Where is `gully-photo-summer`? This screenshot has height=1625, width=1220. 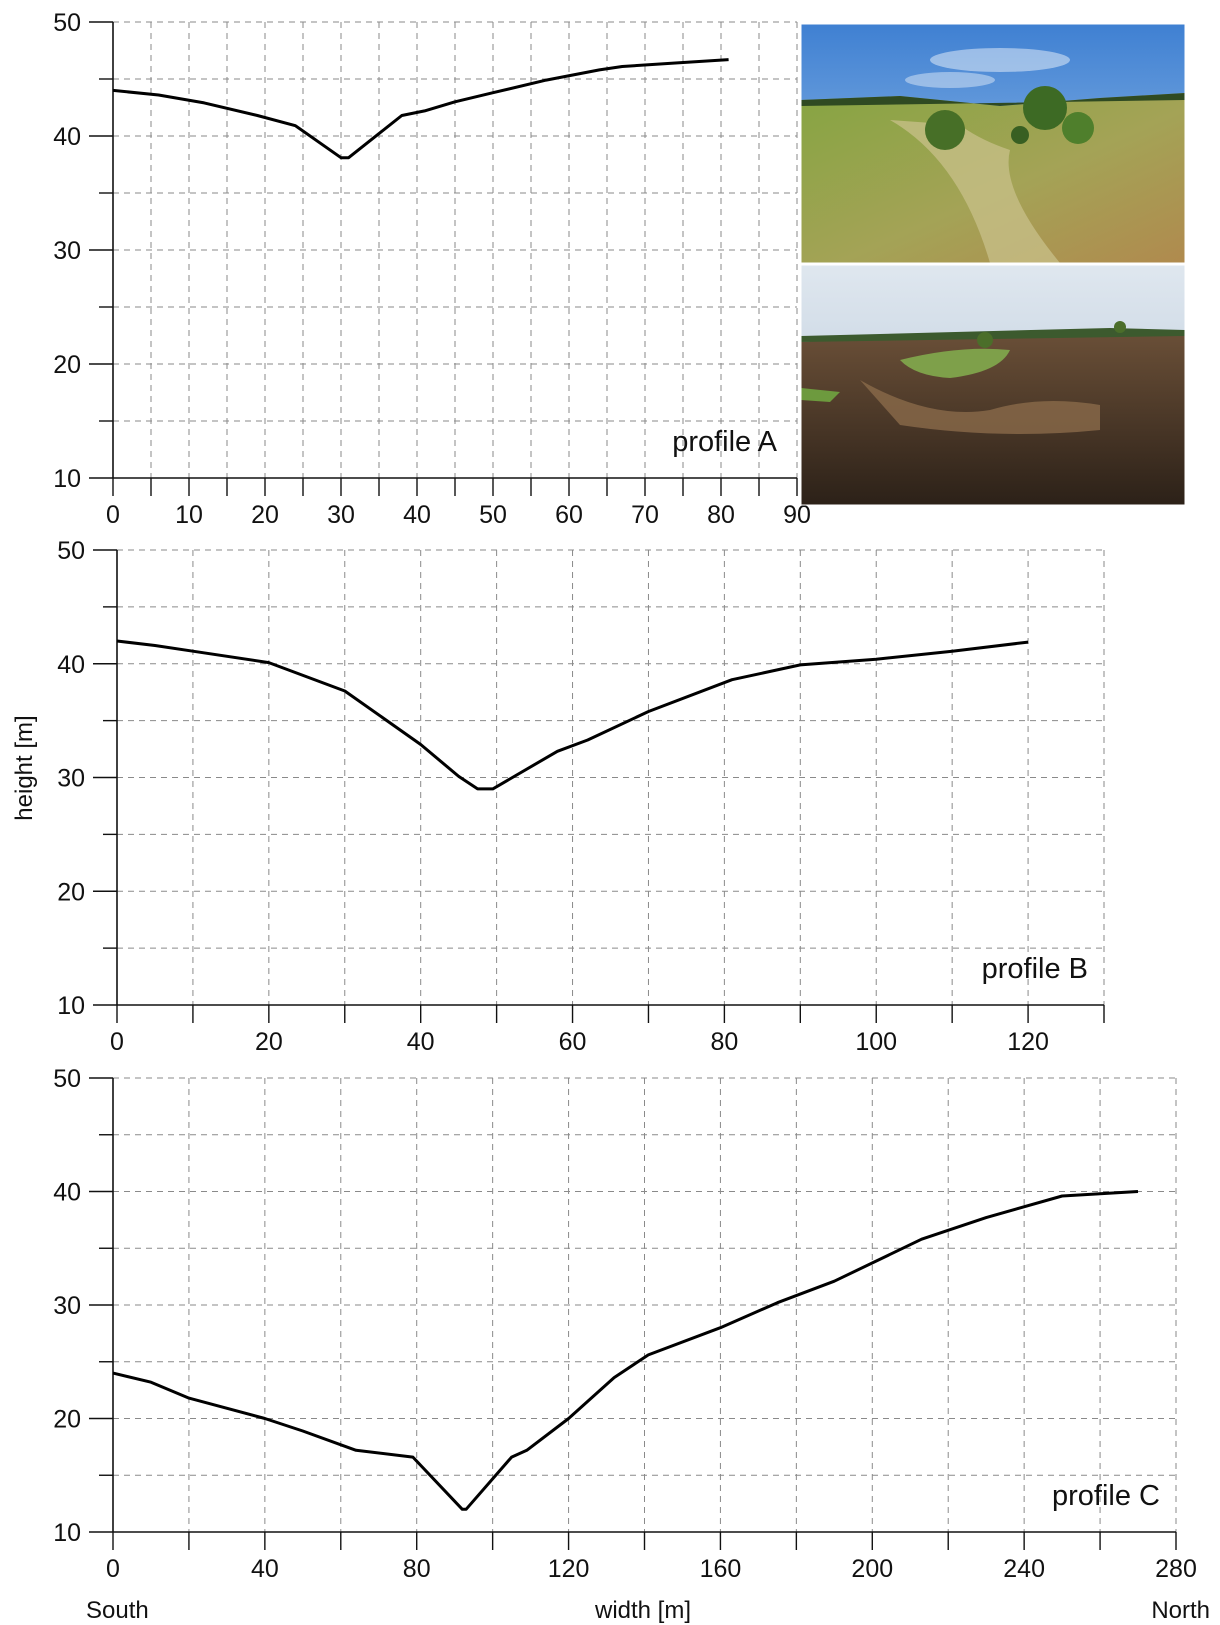
gully-photo-summer is located at coordinates (993, 143).